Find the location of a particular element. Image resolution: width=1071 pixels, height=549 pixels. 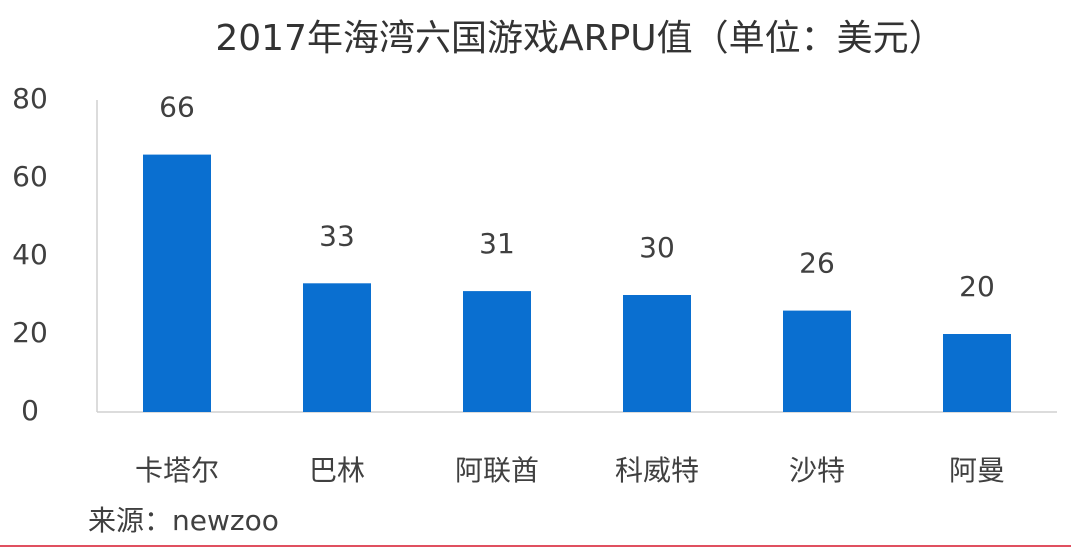

x-tick-label: 科威特 is located at coordinates (657, 470).